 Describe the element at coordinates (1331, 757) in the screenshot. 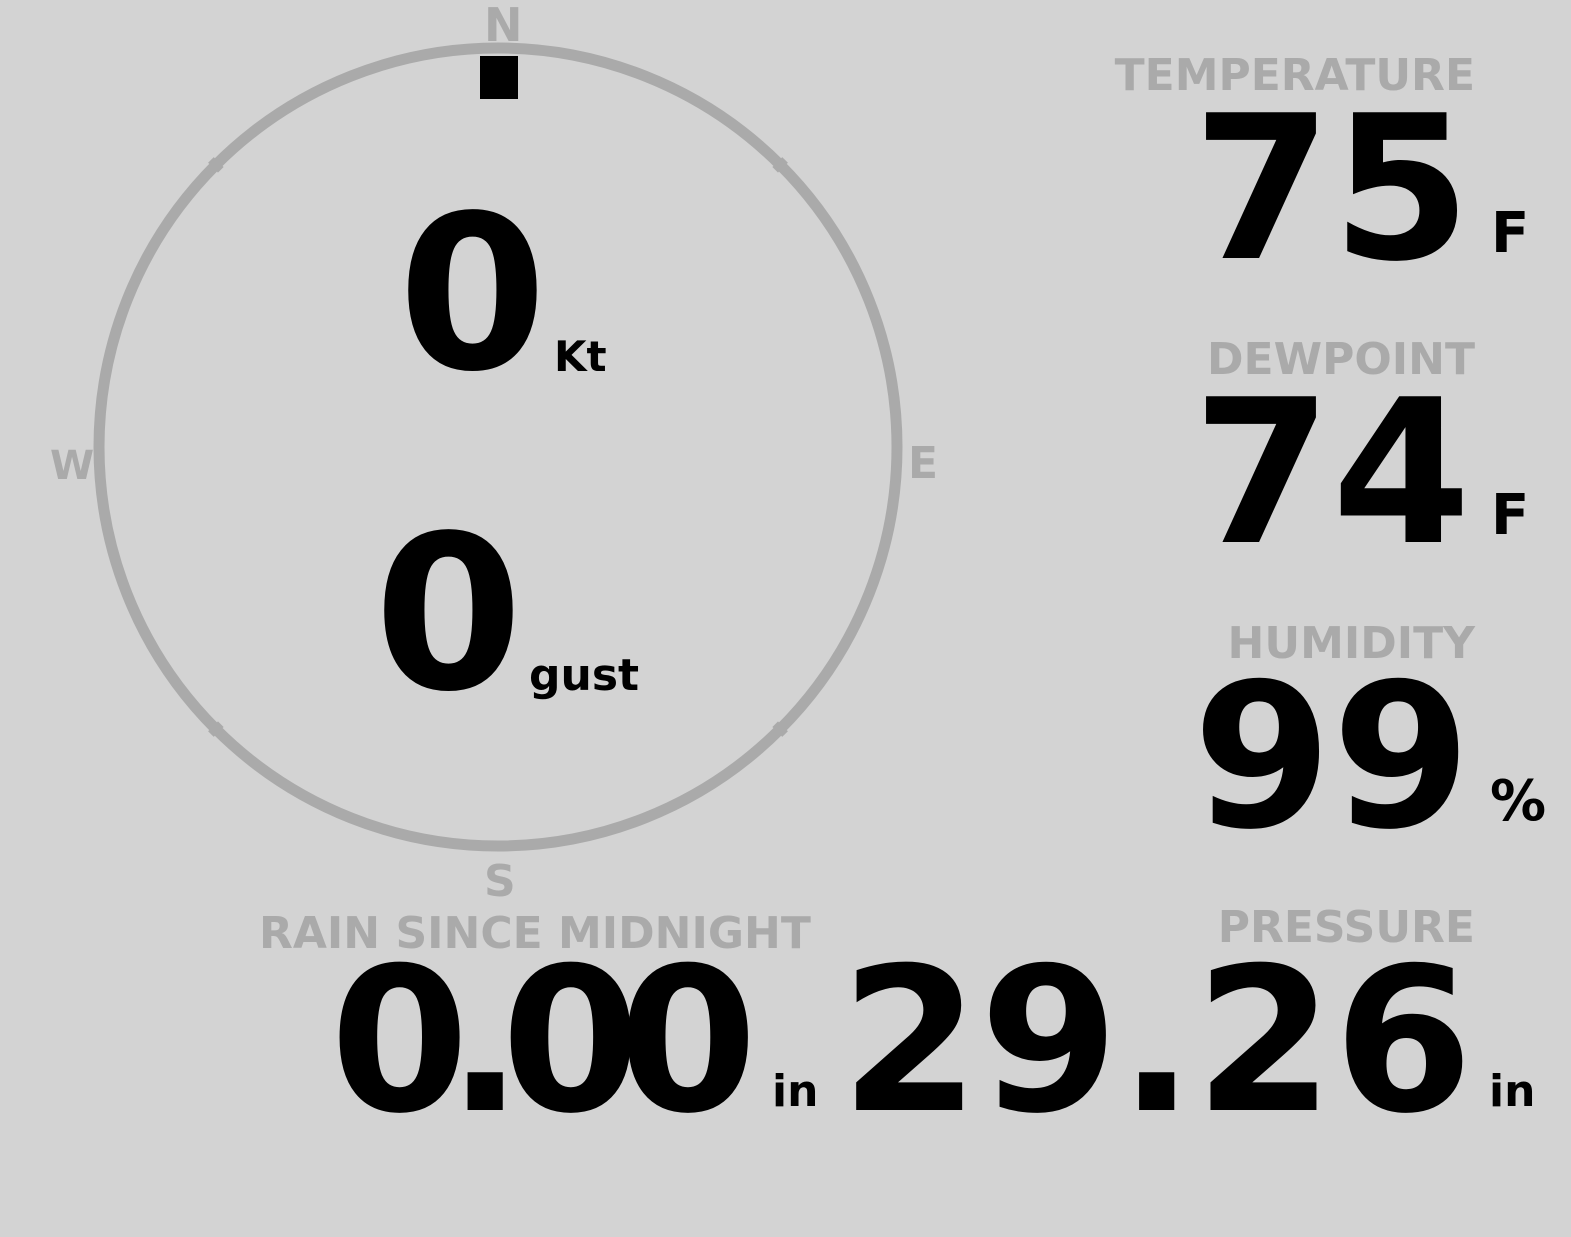

I see `humidity-value: 99` at that location.